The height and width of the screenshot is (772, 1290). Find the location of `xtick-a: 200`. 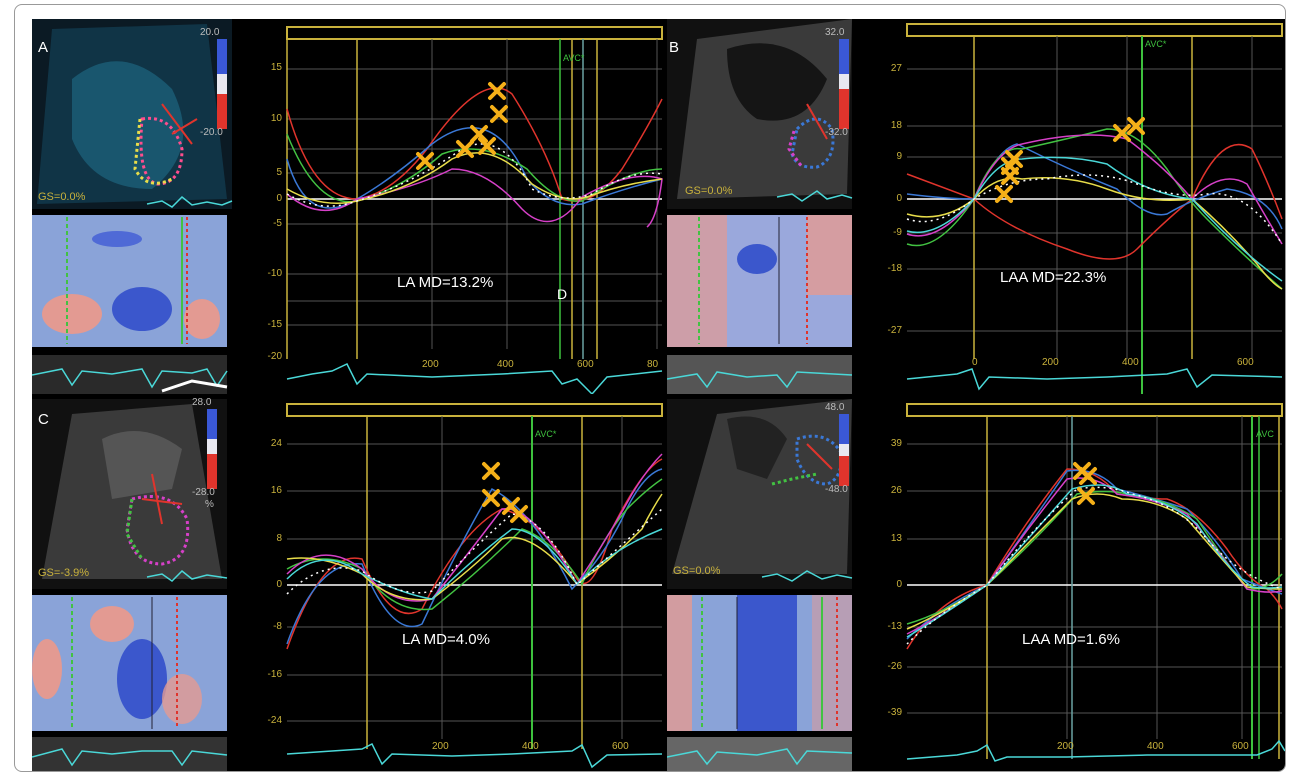

xtick-a: 200 is located at coordinates (430, 364).